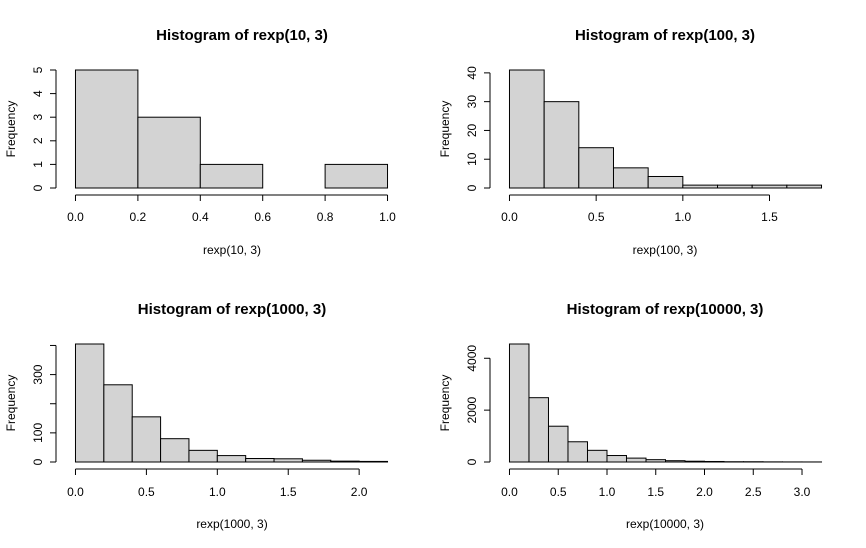 This screenshot has height=548, width=866. Describe the element at coordinates (262, 217) in the screenshot. I see `x-tick-label: 0.6` at that location.